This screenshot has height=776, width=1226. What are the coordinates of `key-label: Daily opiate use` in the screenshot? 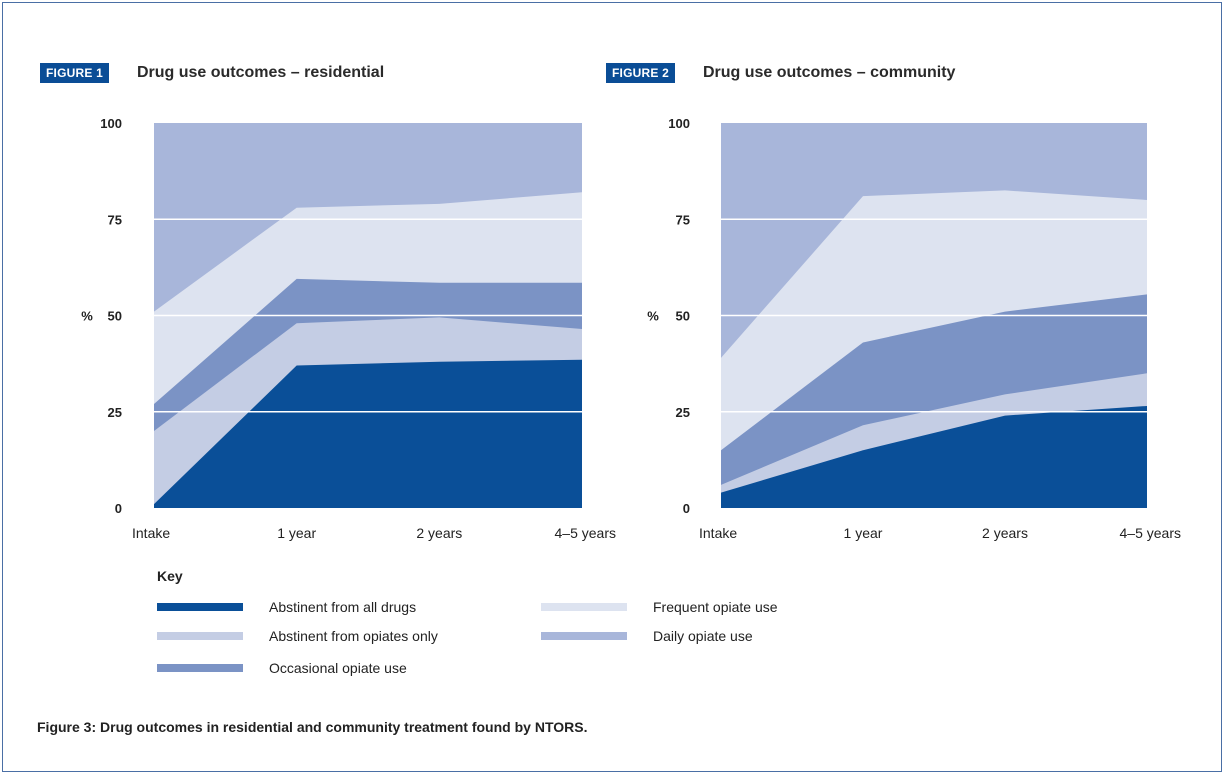 It's located at (703, 636).